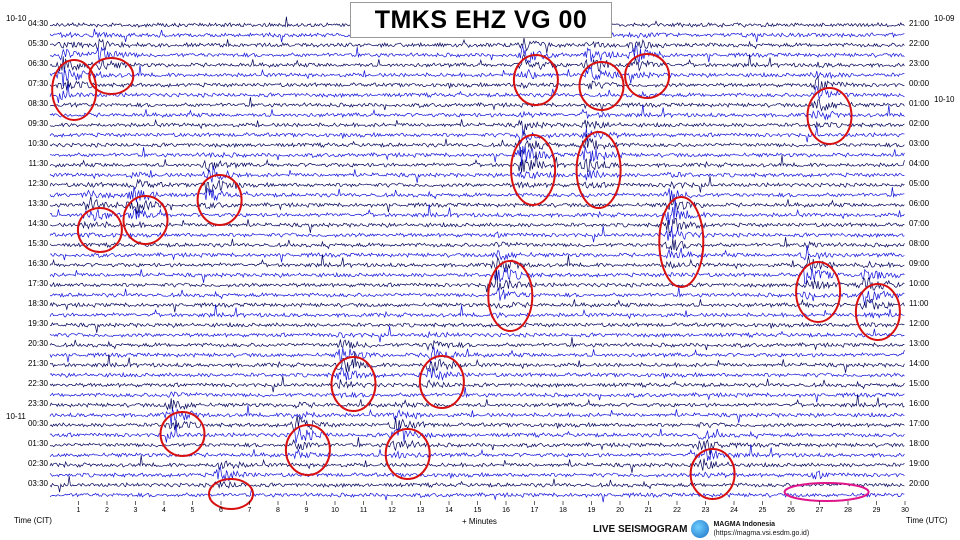 The width and height of the screenshot is (960, 540). What do you see at coordinates (38, 43) in the screenshot?
I see `left-time-label: 05:30` at bounding box center [38, 43].